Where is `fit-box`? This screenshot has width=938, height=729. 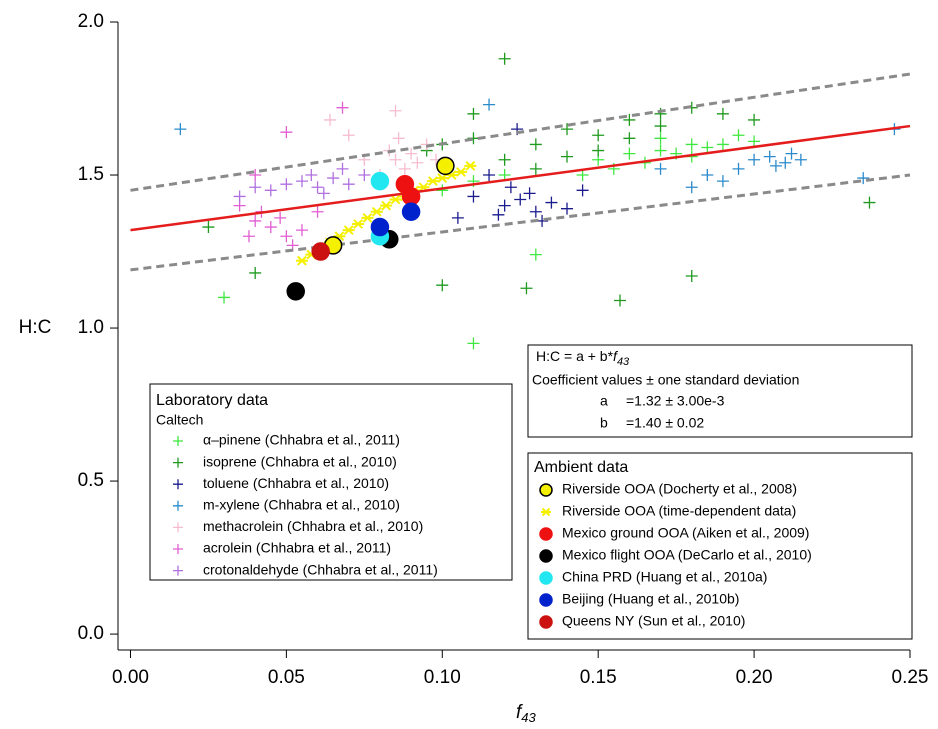
fit-box is located at coordinates (720, 391).